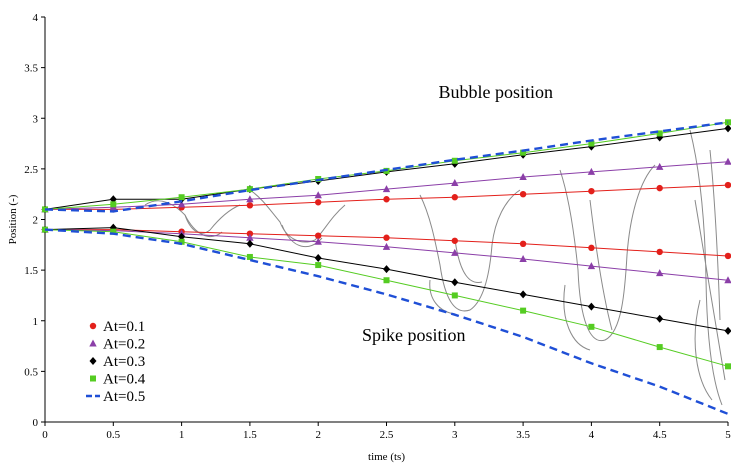 Image resolution: width=731 pixels, height=465 pixels. What do you see at coordinates (250, 435) in the screenshot?
I see `x-tick-label: 1.5` at bounding box center [250, 435].